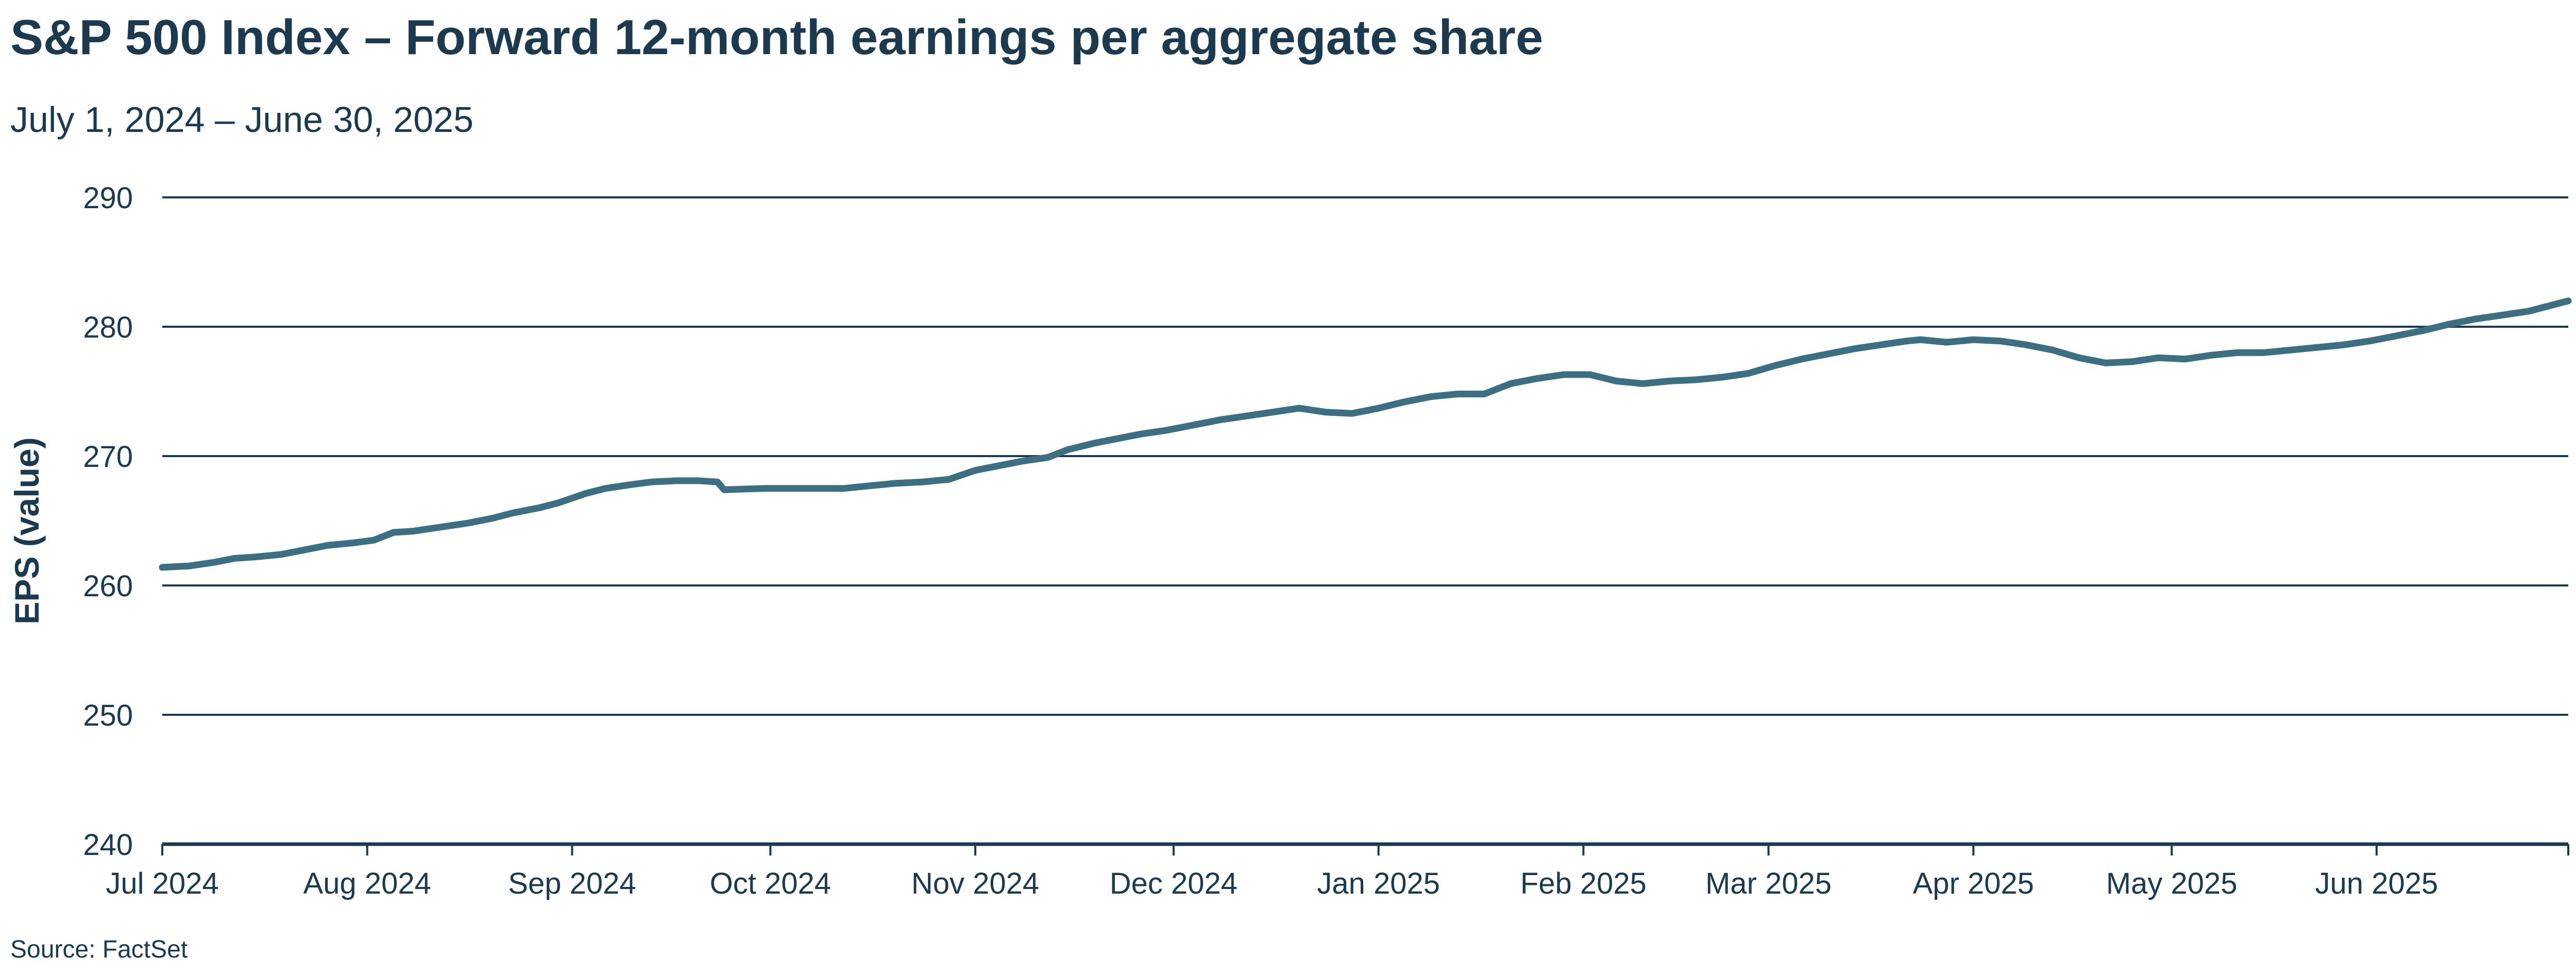  I want to click on x-tick-label: Jan 2025, so click(1378, 883).